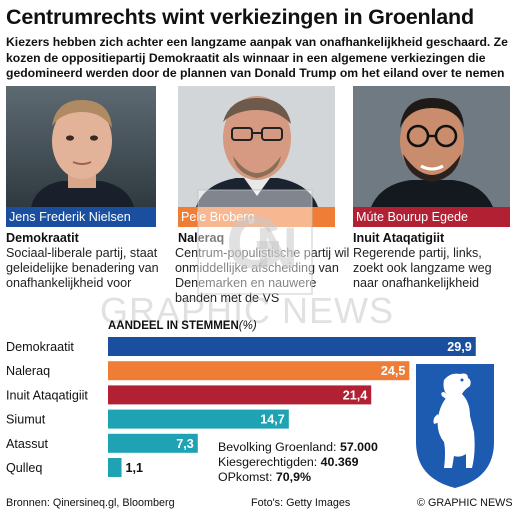 The image size is (515, 516). Describe the element at coordinates (24, 468) in the screenshot. I see `category-label: Qulleq` at that location.